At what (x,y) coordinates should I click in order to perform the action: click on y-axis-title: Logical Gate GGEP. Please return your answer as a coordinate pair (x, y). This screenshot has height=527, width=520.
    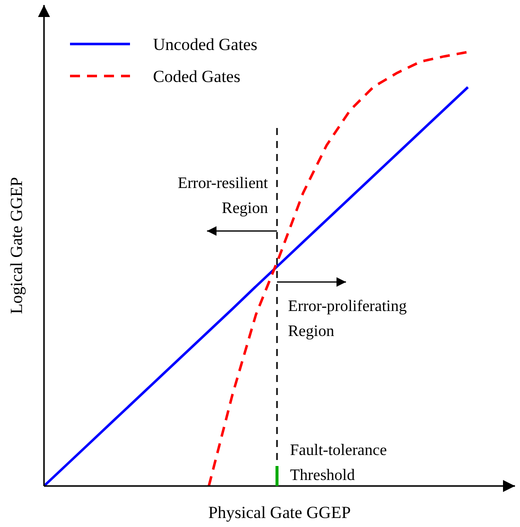
    Looking at the image, I should click on (16, 245).